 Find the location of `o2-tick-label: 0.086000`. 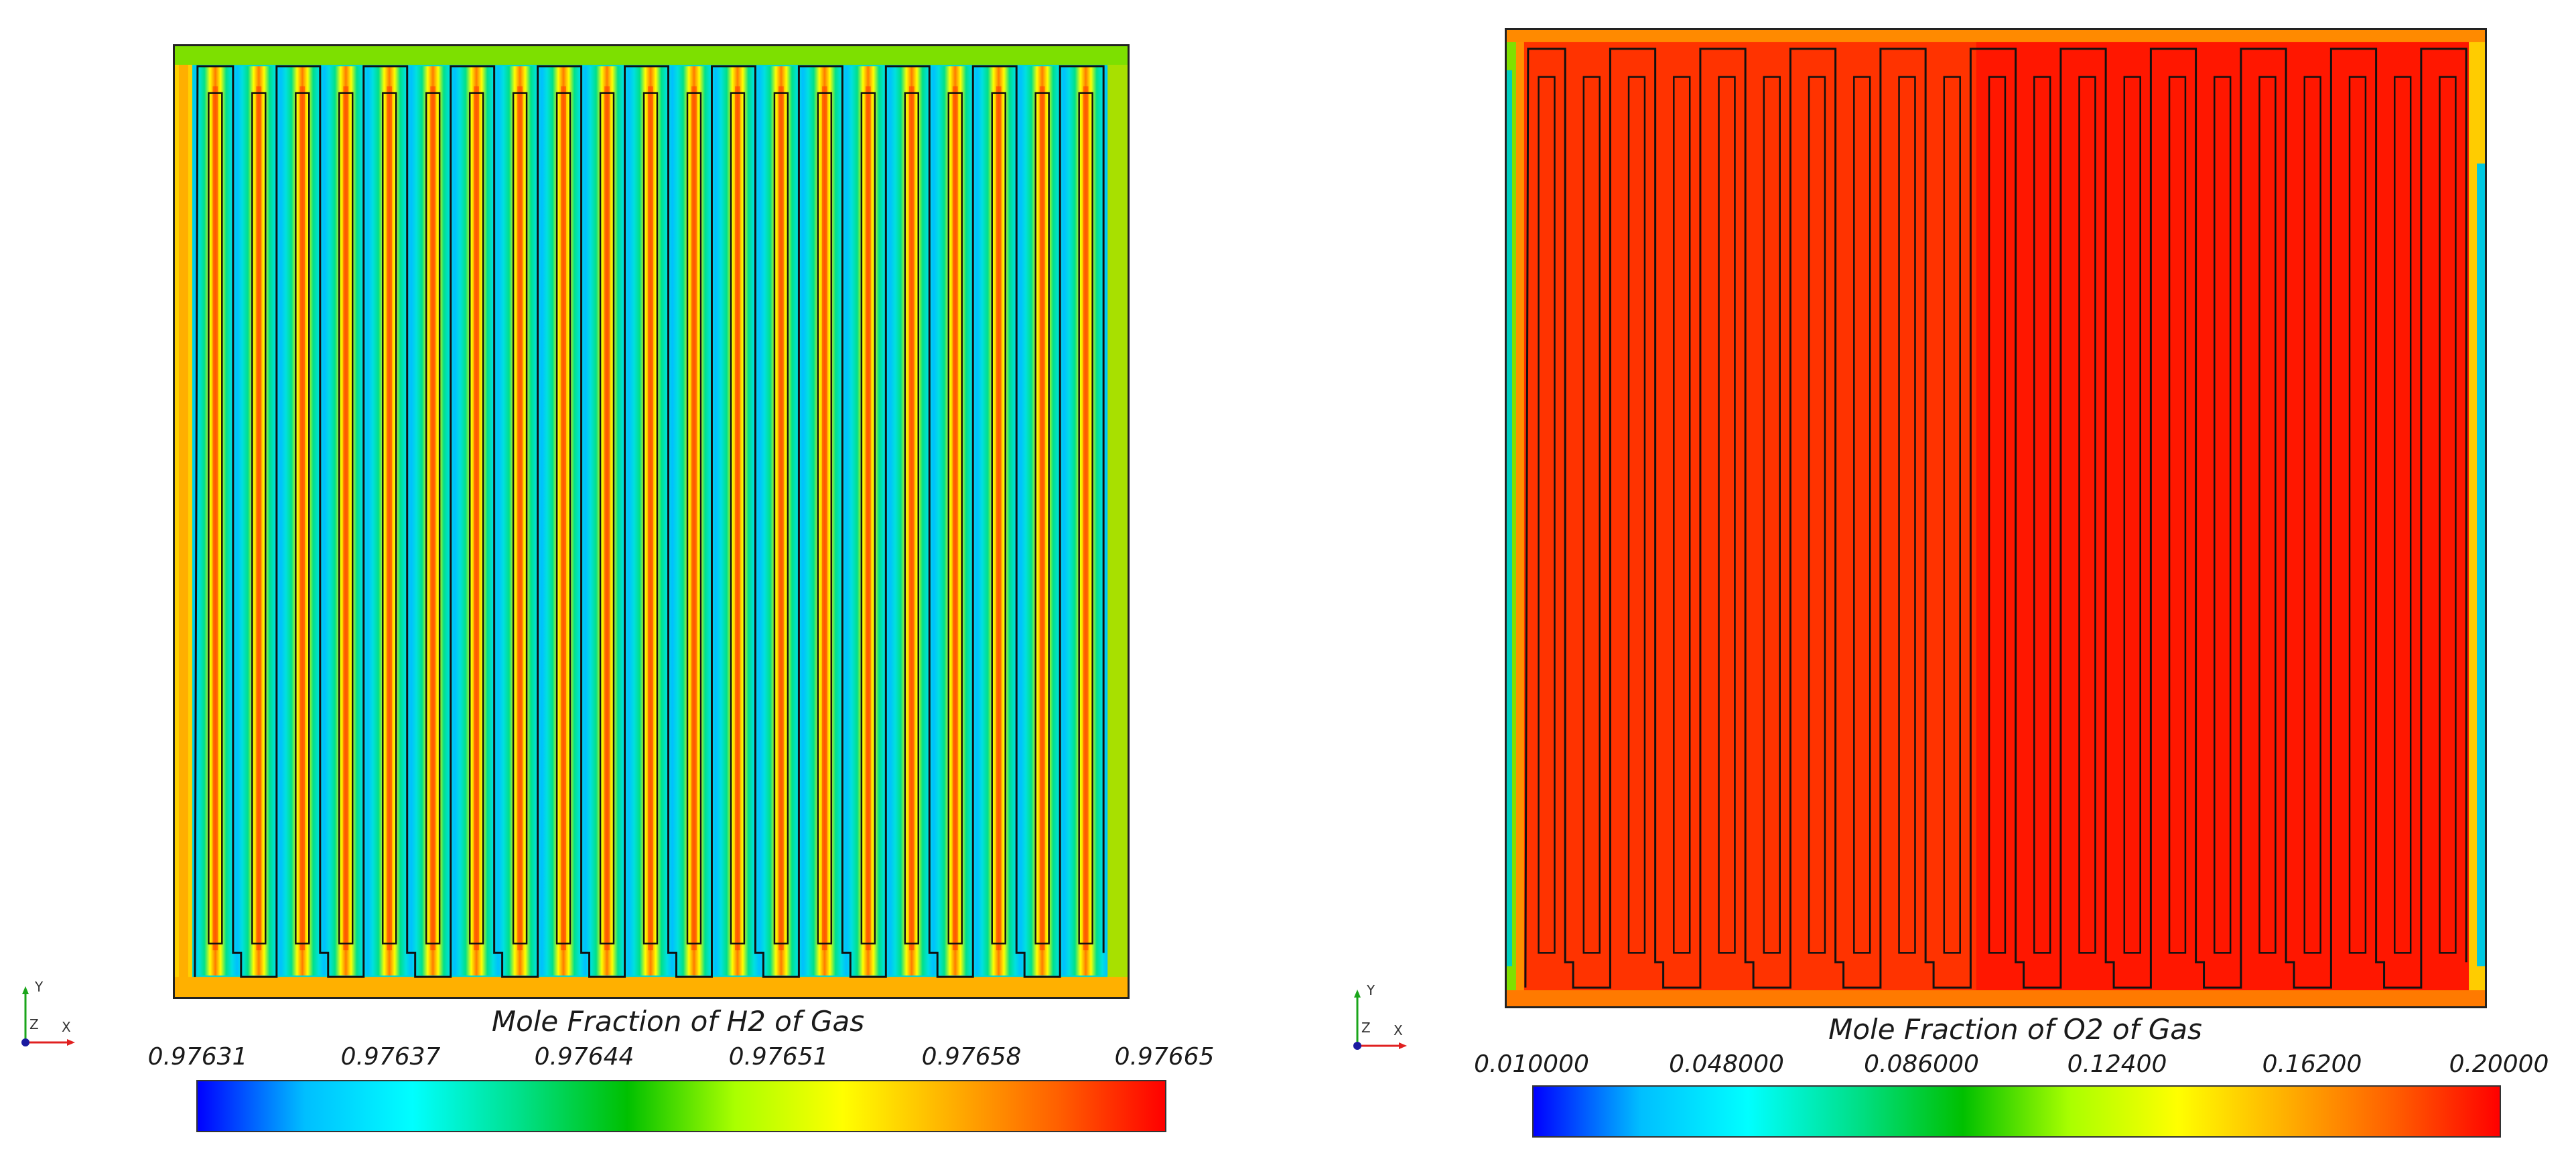

o2-tick-label: 0.086000 is located at coordinates (1922, 1064).